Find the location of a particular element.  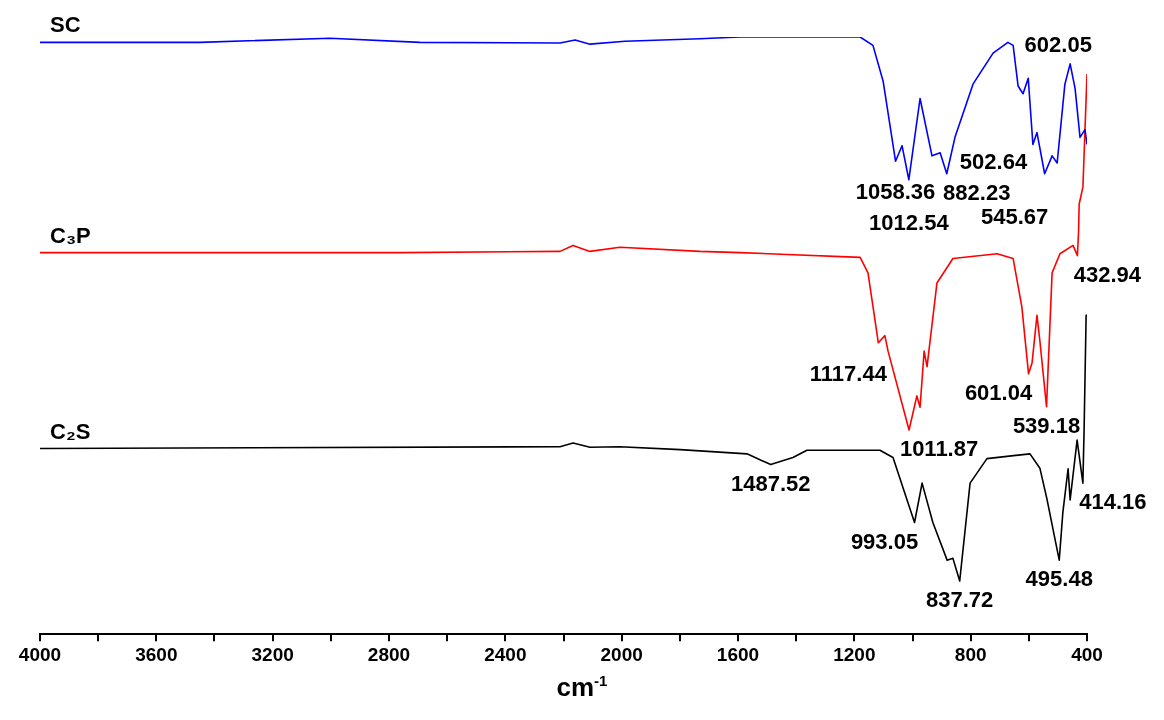

x-axis-title: cm$^{-1}$ is located at coordinates (582, 687).